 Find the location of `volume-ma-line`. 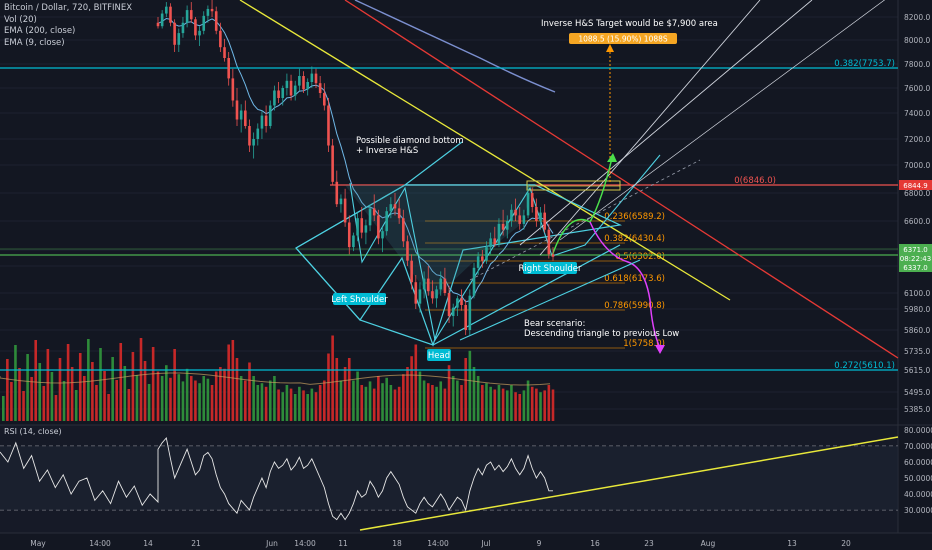

volume-ma-line is located at coordinates (275, 379).